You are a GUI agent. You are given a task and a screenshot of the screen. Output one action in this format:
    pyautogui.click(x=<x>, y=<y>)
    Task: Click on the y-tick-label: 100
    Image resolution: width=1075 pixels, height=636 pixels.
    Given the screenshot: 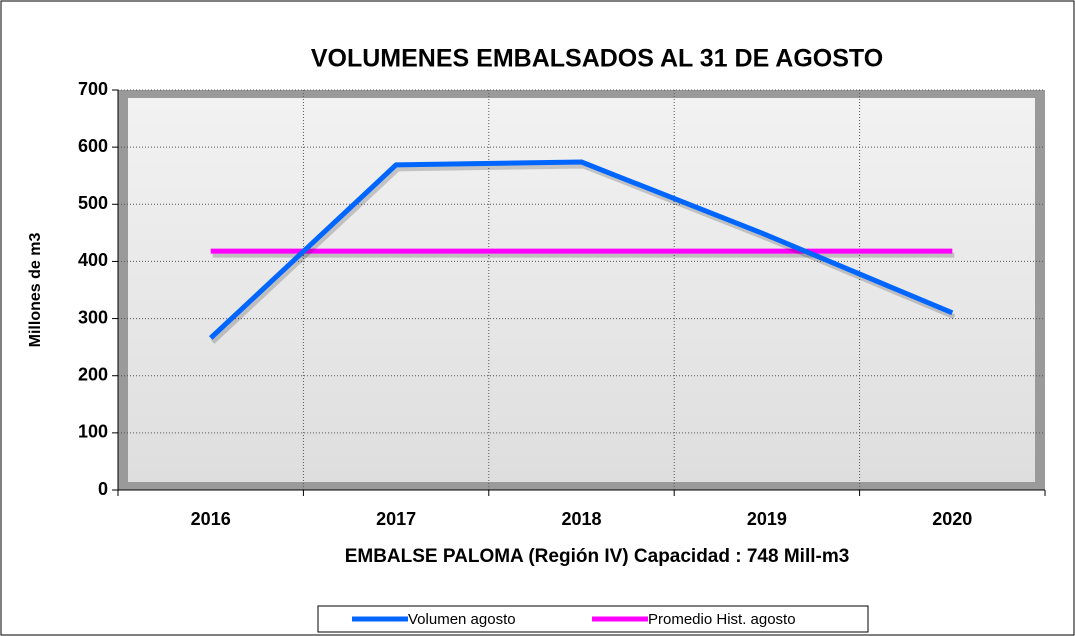 What is the action you would take?
    pyautogui.click(x=93, y=432)
    